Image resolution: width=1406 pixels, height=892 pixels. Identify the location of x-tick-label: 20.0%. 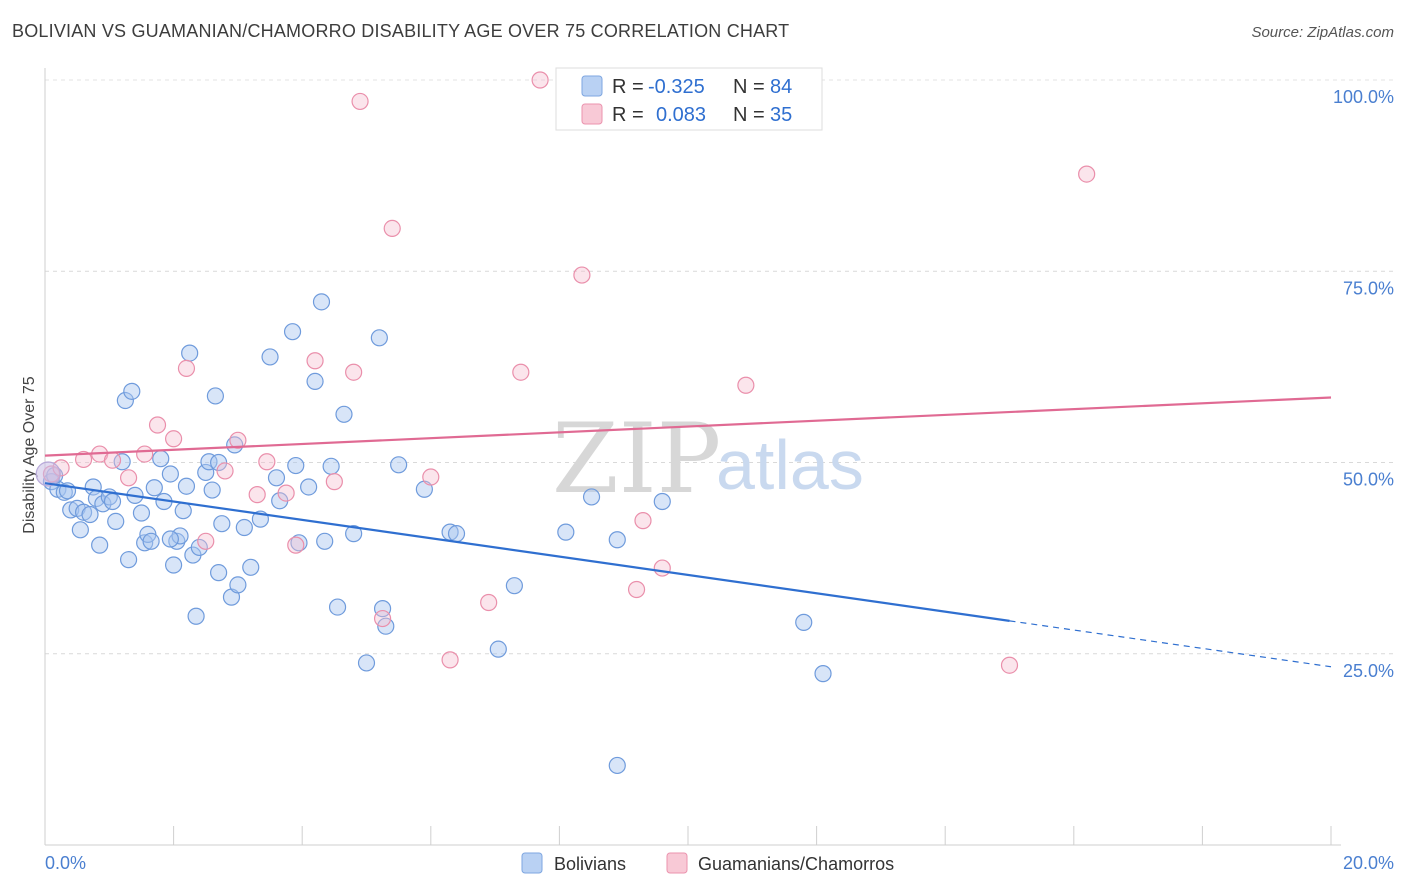
(1368, 863).